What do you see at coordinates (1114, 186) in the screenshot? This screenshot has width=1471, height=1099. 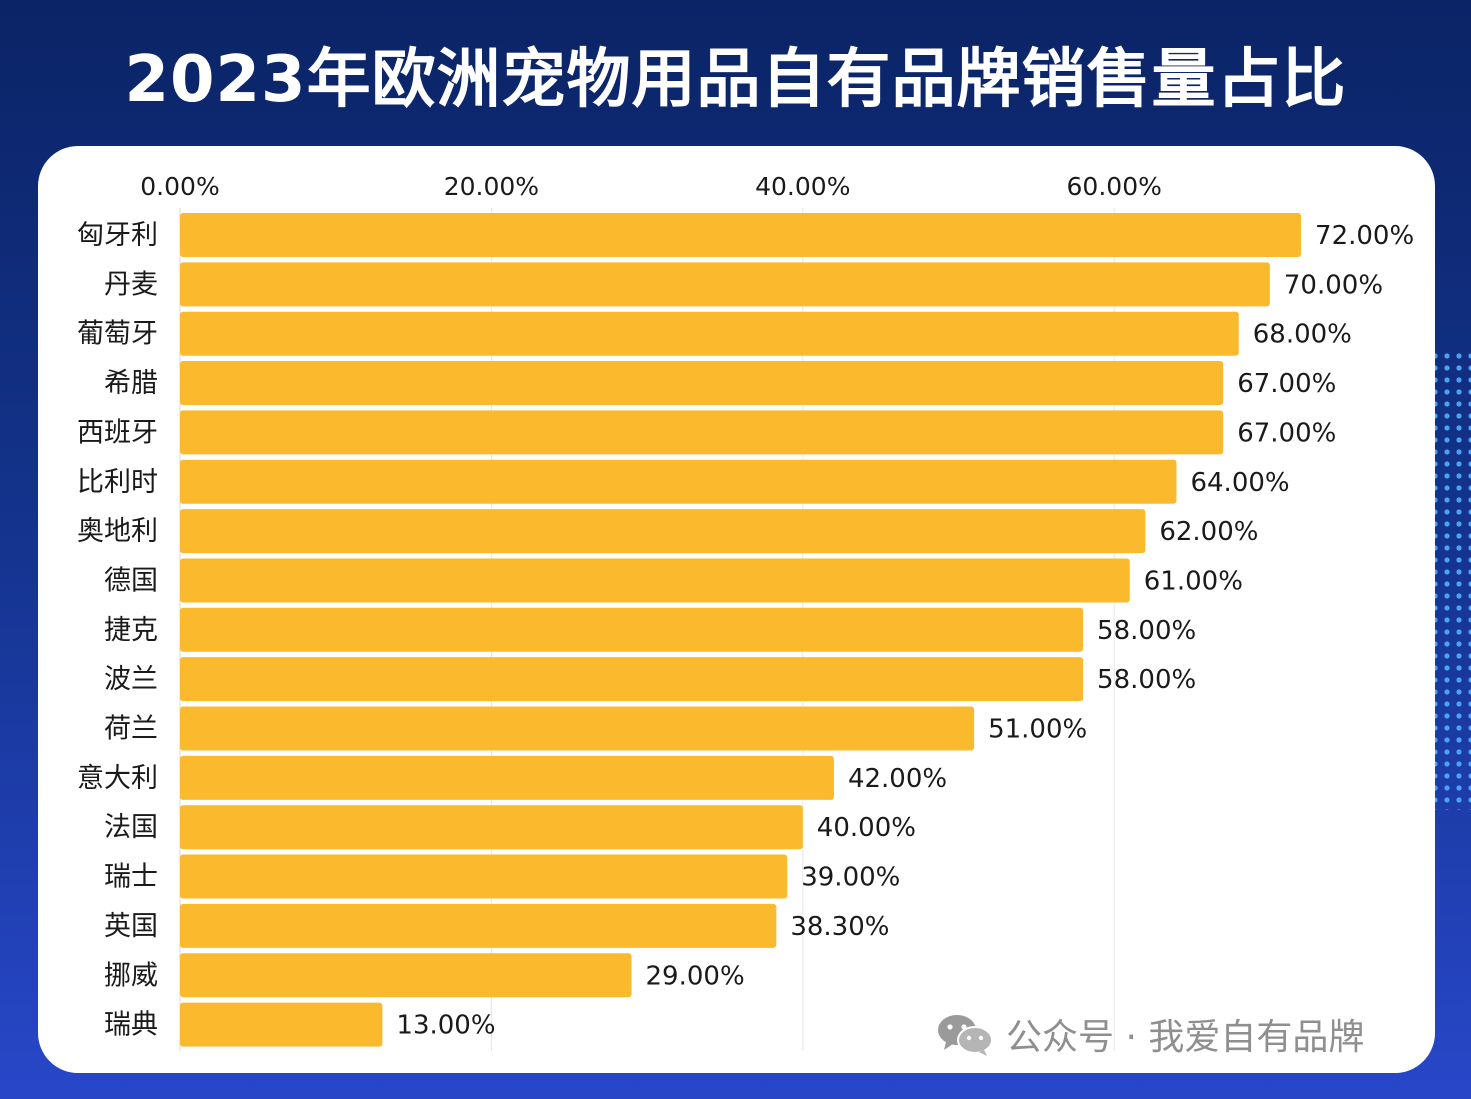 I see `x-tick-label: 60.00%` at bounding box center [1114, 186].